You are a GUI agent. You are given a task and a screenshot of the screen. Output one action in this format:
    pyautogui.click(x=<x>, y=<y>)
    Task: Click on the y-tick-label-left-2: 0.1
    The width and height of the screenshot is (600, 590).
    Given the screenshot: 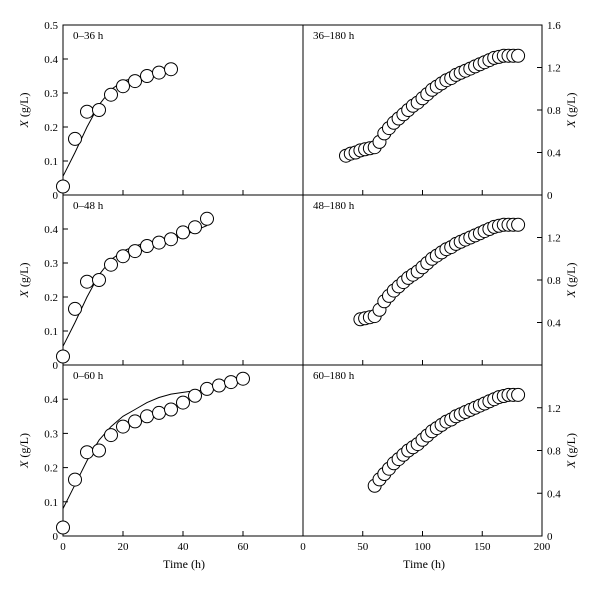 What is the action you would take?
    pyautogui.click(x=51, y=332)
    